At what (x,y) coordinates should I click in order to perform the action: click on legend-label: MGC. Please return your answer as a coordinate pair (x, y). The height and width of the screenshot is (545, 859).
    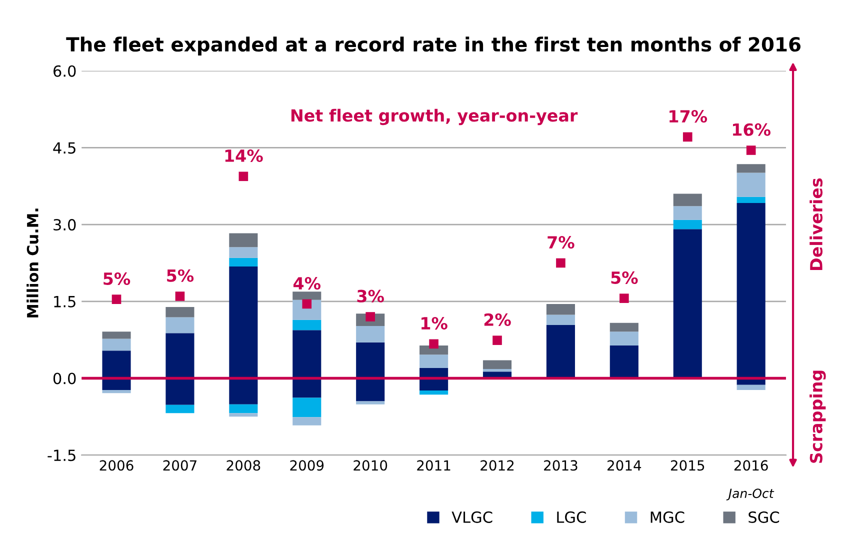
    Looking at the image, I should click on (667, 517).